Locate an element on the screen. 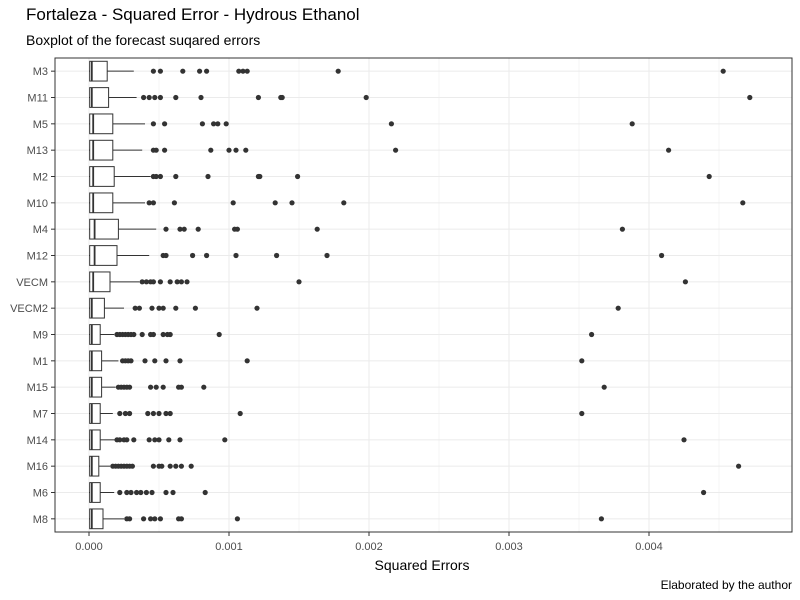  y-tick-label: M16 is located at coordinates (37, 467).